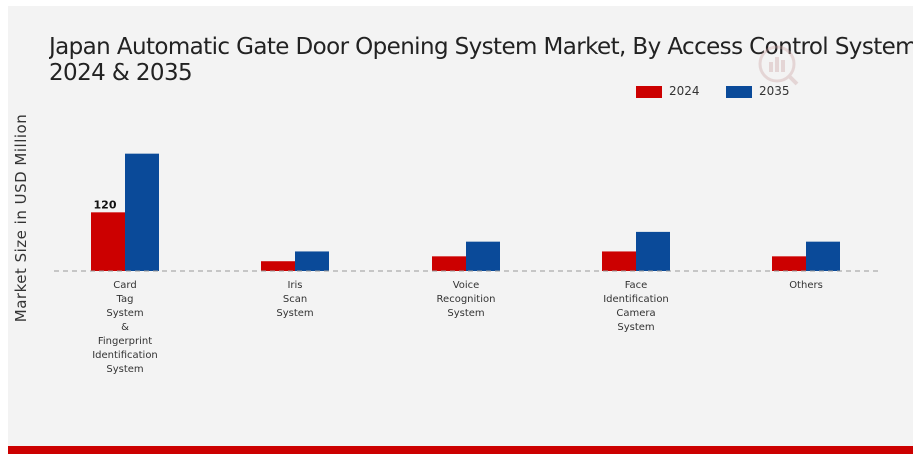 The image size is (921, 462). What do you see at coordinates (774, 91) in the screenshot?
I see `legend-label-2035: 2035` at bounding box center [774, 91].